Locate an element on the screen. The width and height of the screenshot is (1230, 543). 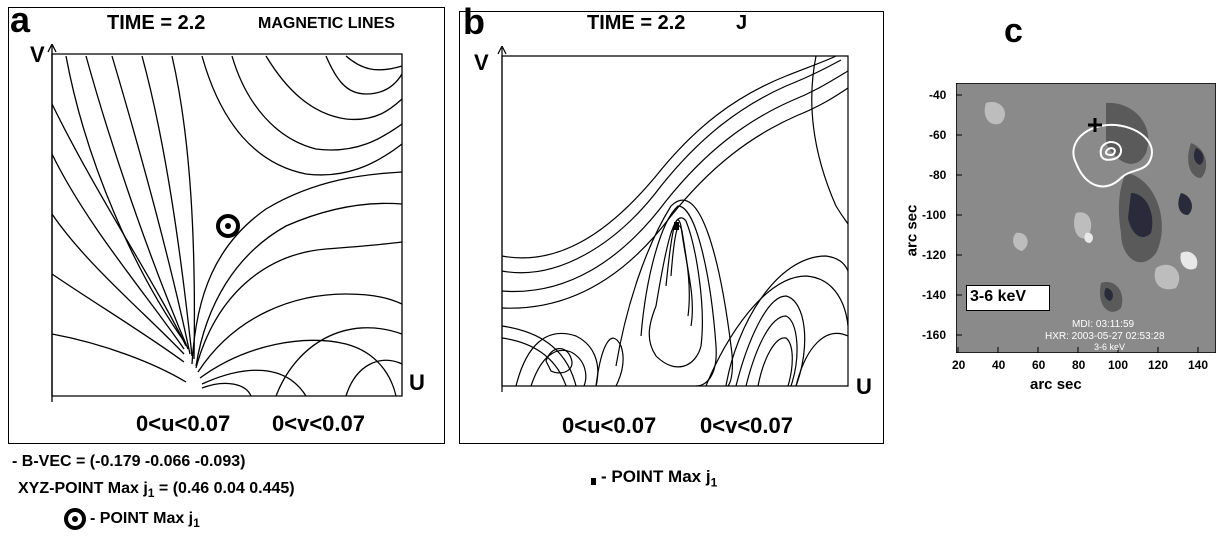
y-tick: -140 is located at coordinates (934, 295).